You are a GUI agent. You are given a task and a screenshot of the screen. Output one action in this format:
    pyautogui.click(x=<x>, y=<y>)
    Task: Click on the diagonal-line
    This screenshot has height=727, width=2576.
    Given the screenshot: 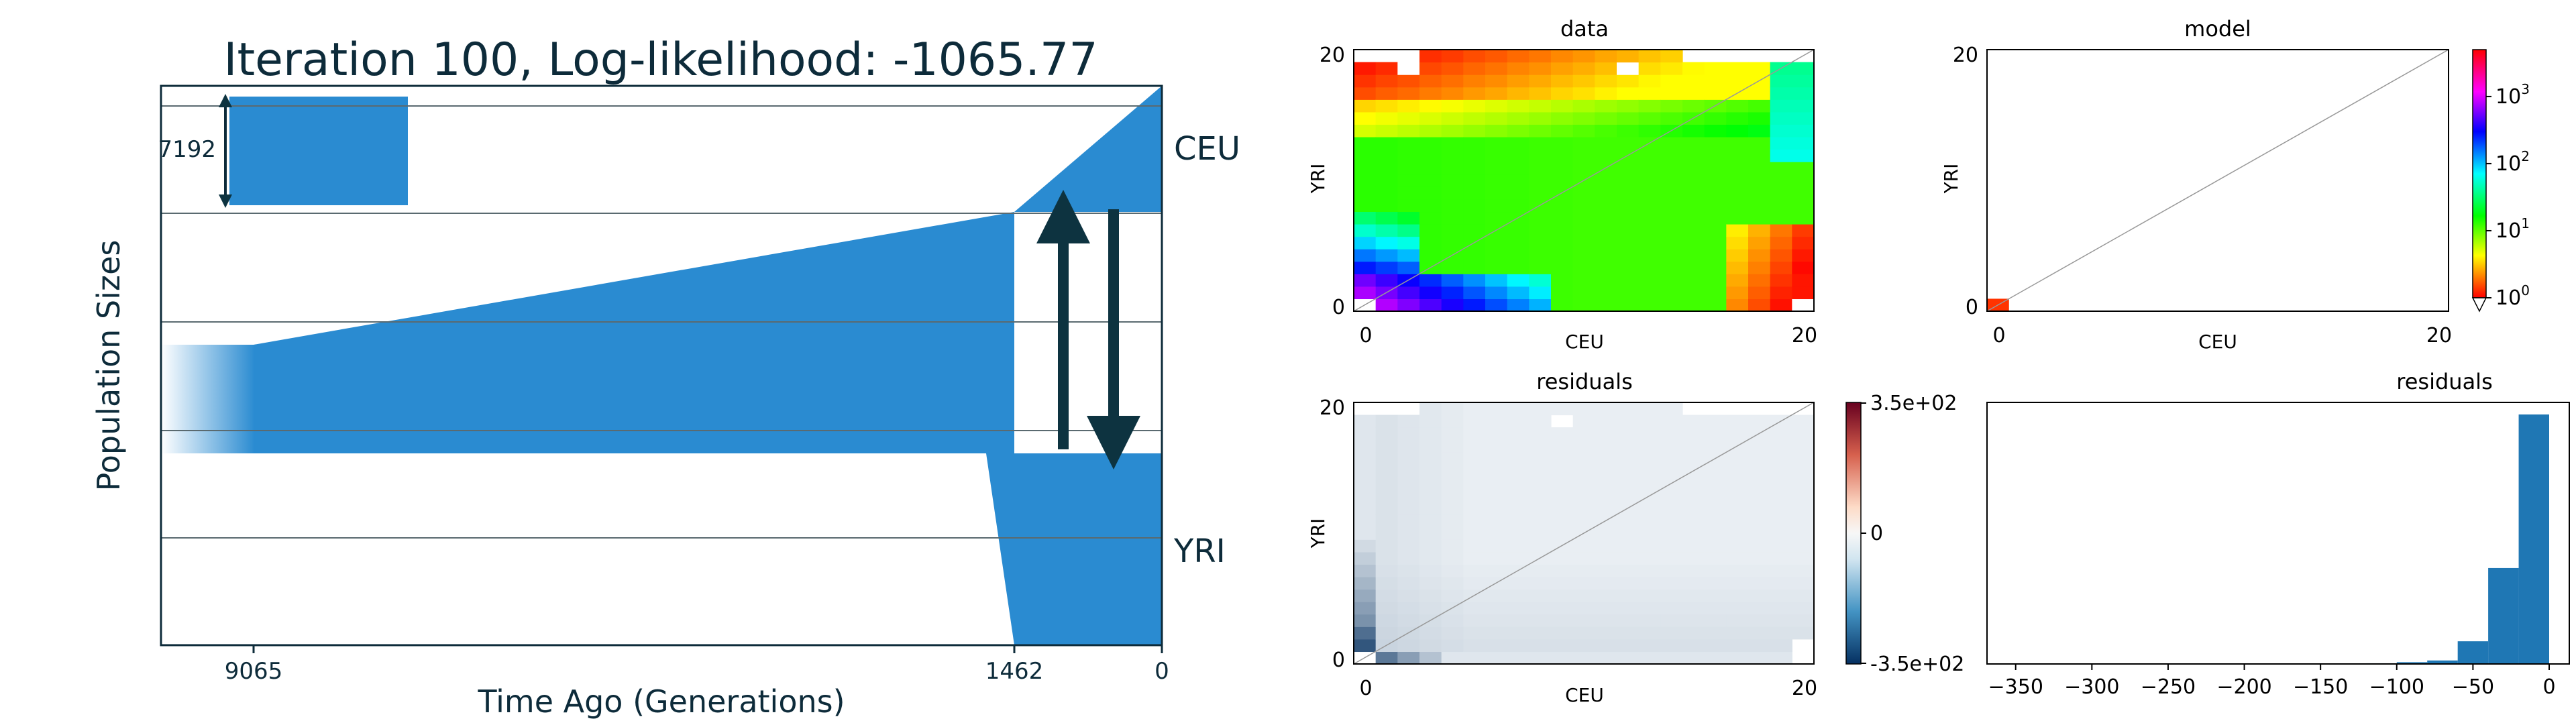 What is the action you would take?
    pyautogui.click(x=1584, y=533)
    